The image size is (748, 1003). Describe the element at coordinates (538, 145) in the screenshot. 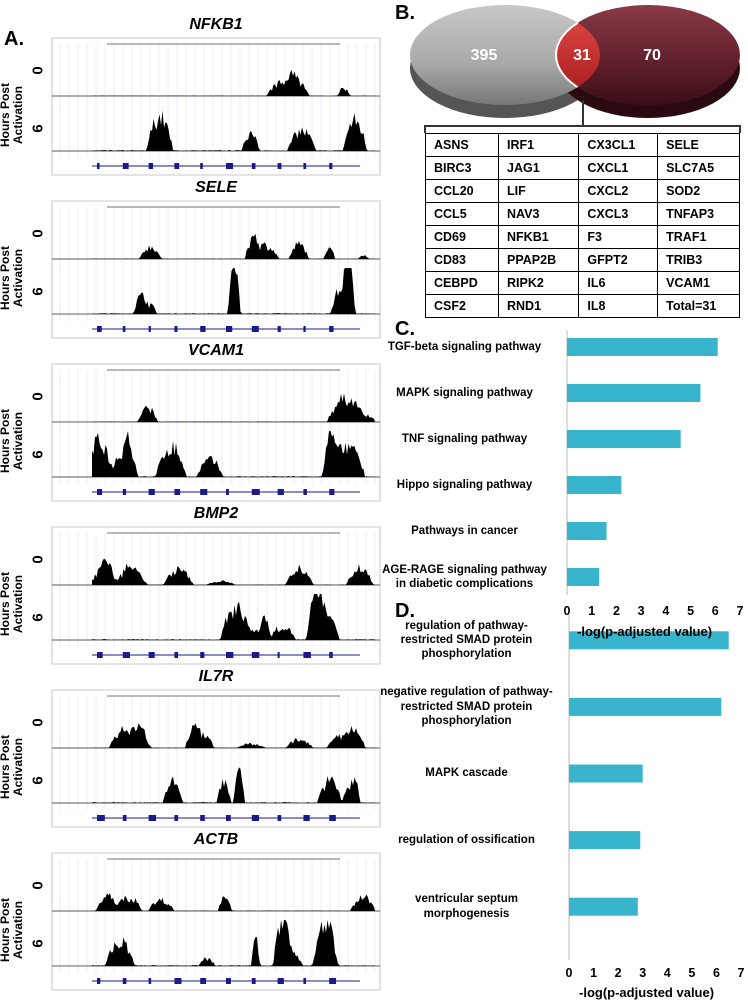

I see `gene-cell: IRF1` at that location.